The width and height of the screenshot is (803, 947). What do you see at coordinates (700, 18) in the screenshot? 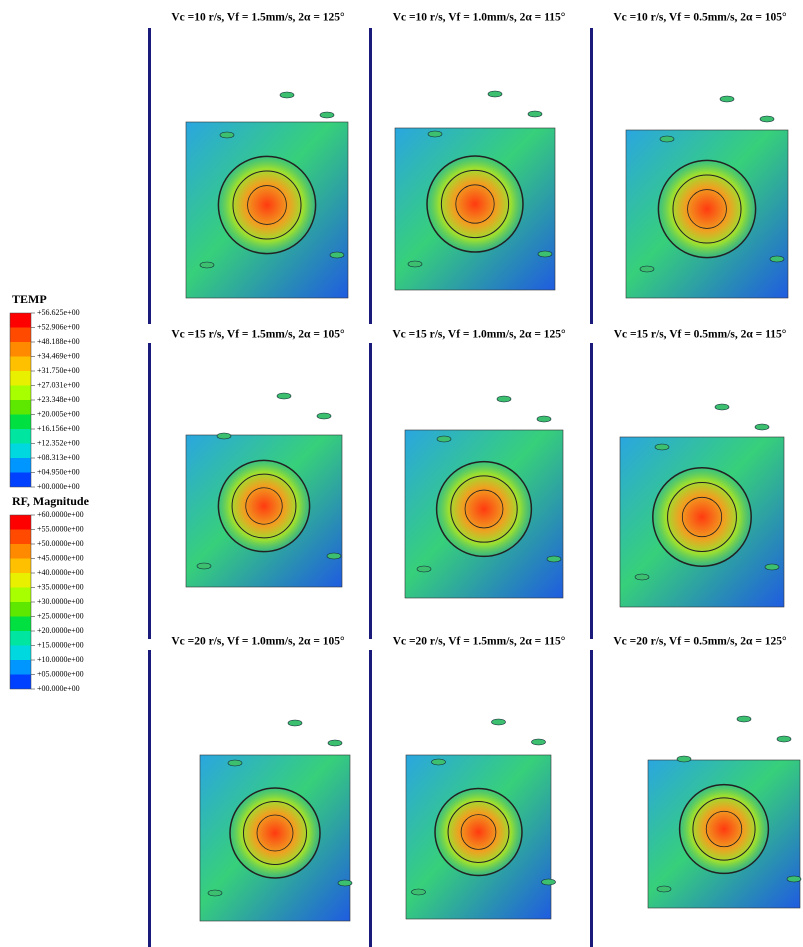
I see `panel-label: Vc =10 r/s, Vf = 0.5mm/s, 2α = 105°` at bounding box center [700, 18].